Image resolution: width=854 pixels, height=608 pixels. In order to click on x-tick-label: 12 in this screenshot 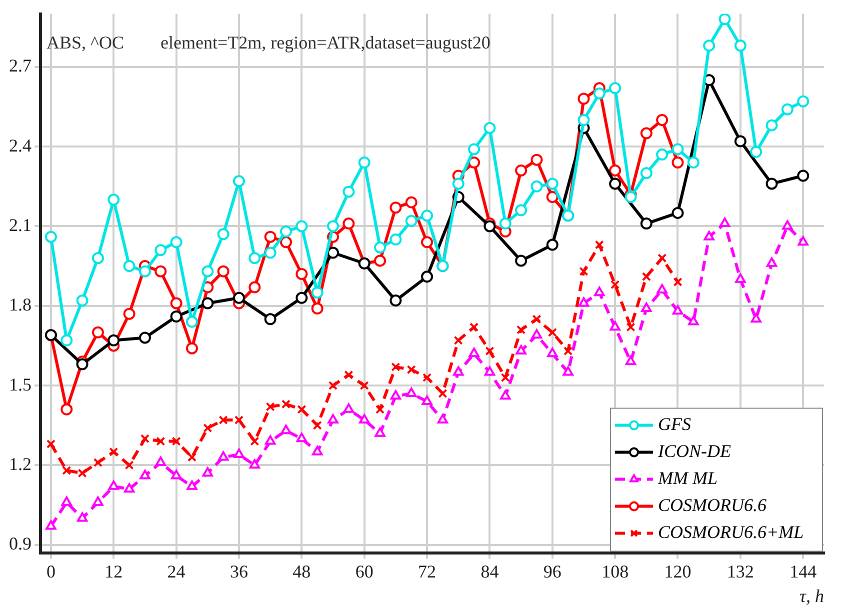, I will do `click(113, 571)`.